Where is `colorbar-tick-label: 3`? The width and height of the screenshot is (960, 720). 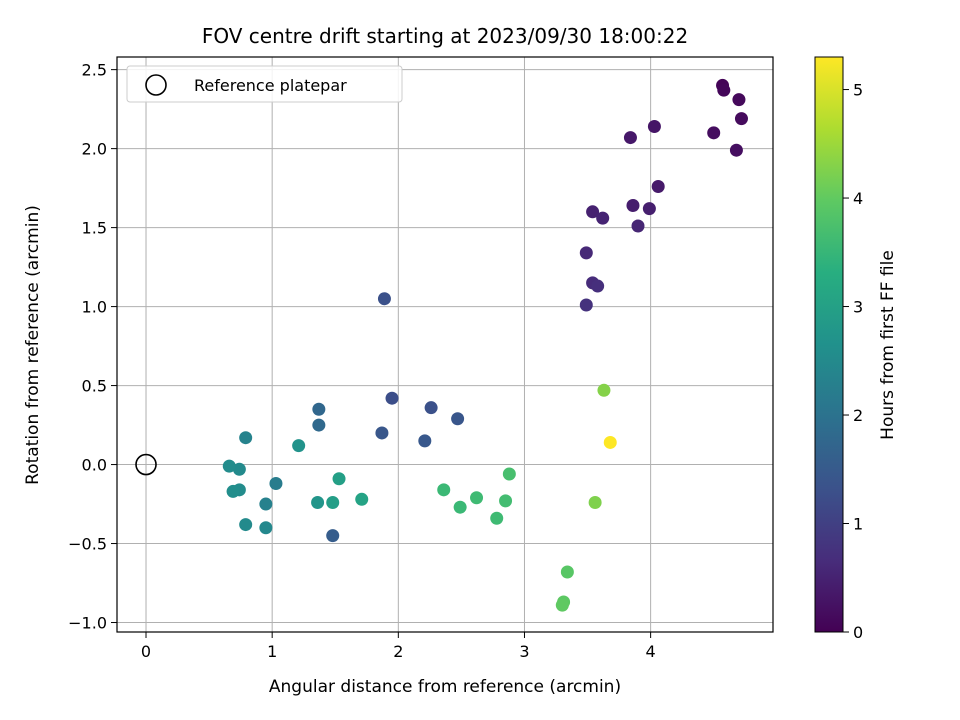 colorbar-tick-label: 3 is located at coordinates (858, 307).